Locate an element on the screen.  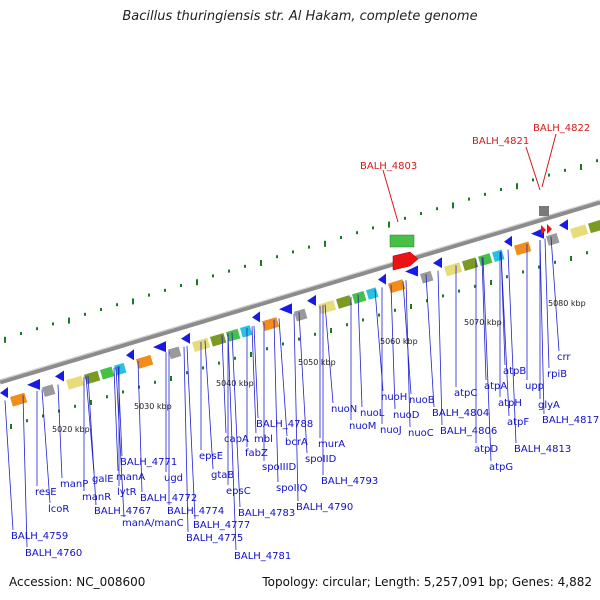
gene-label: atpH is located at coordinates (510, 403).